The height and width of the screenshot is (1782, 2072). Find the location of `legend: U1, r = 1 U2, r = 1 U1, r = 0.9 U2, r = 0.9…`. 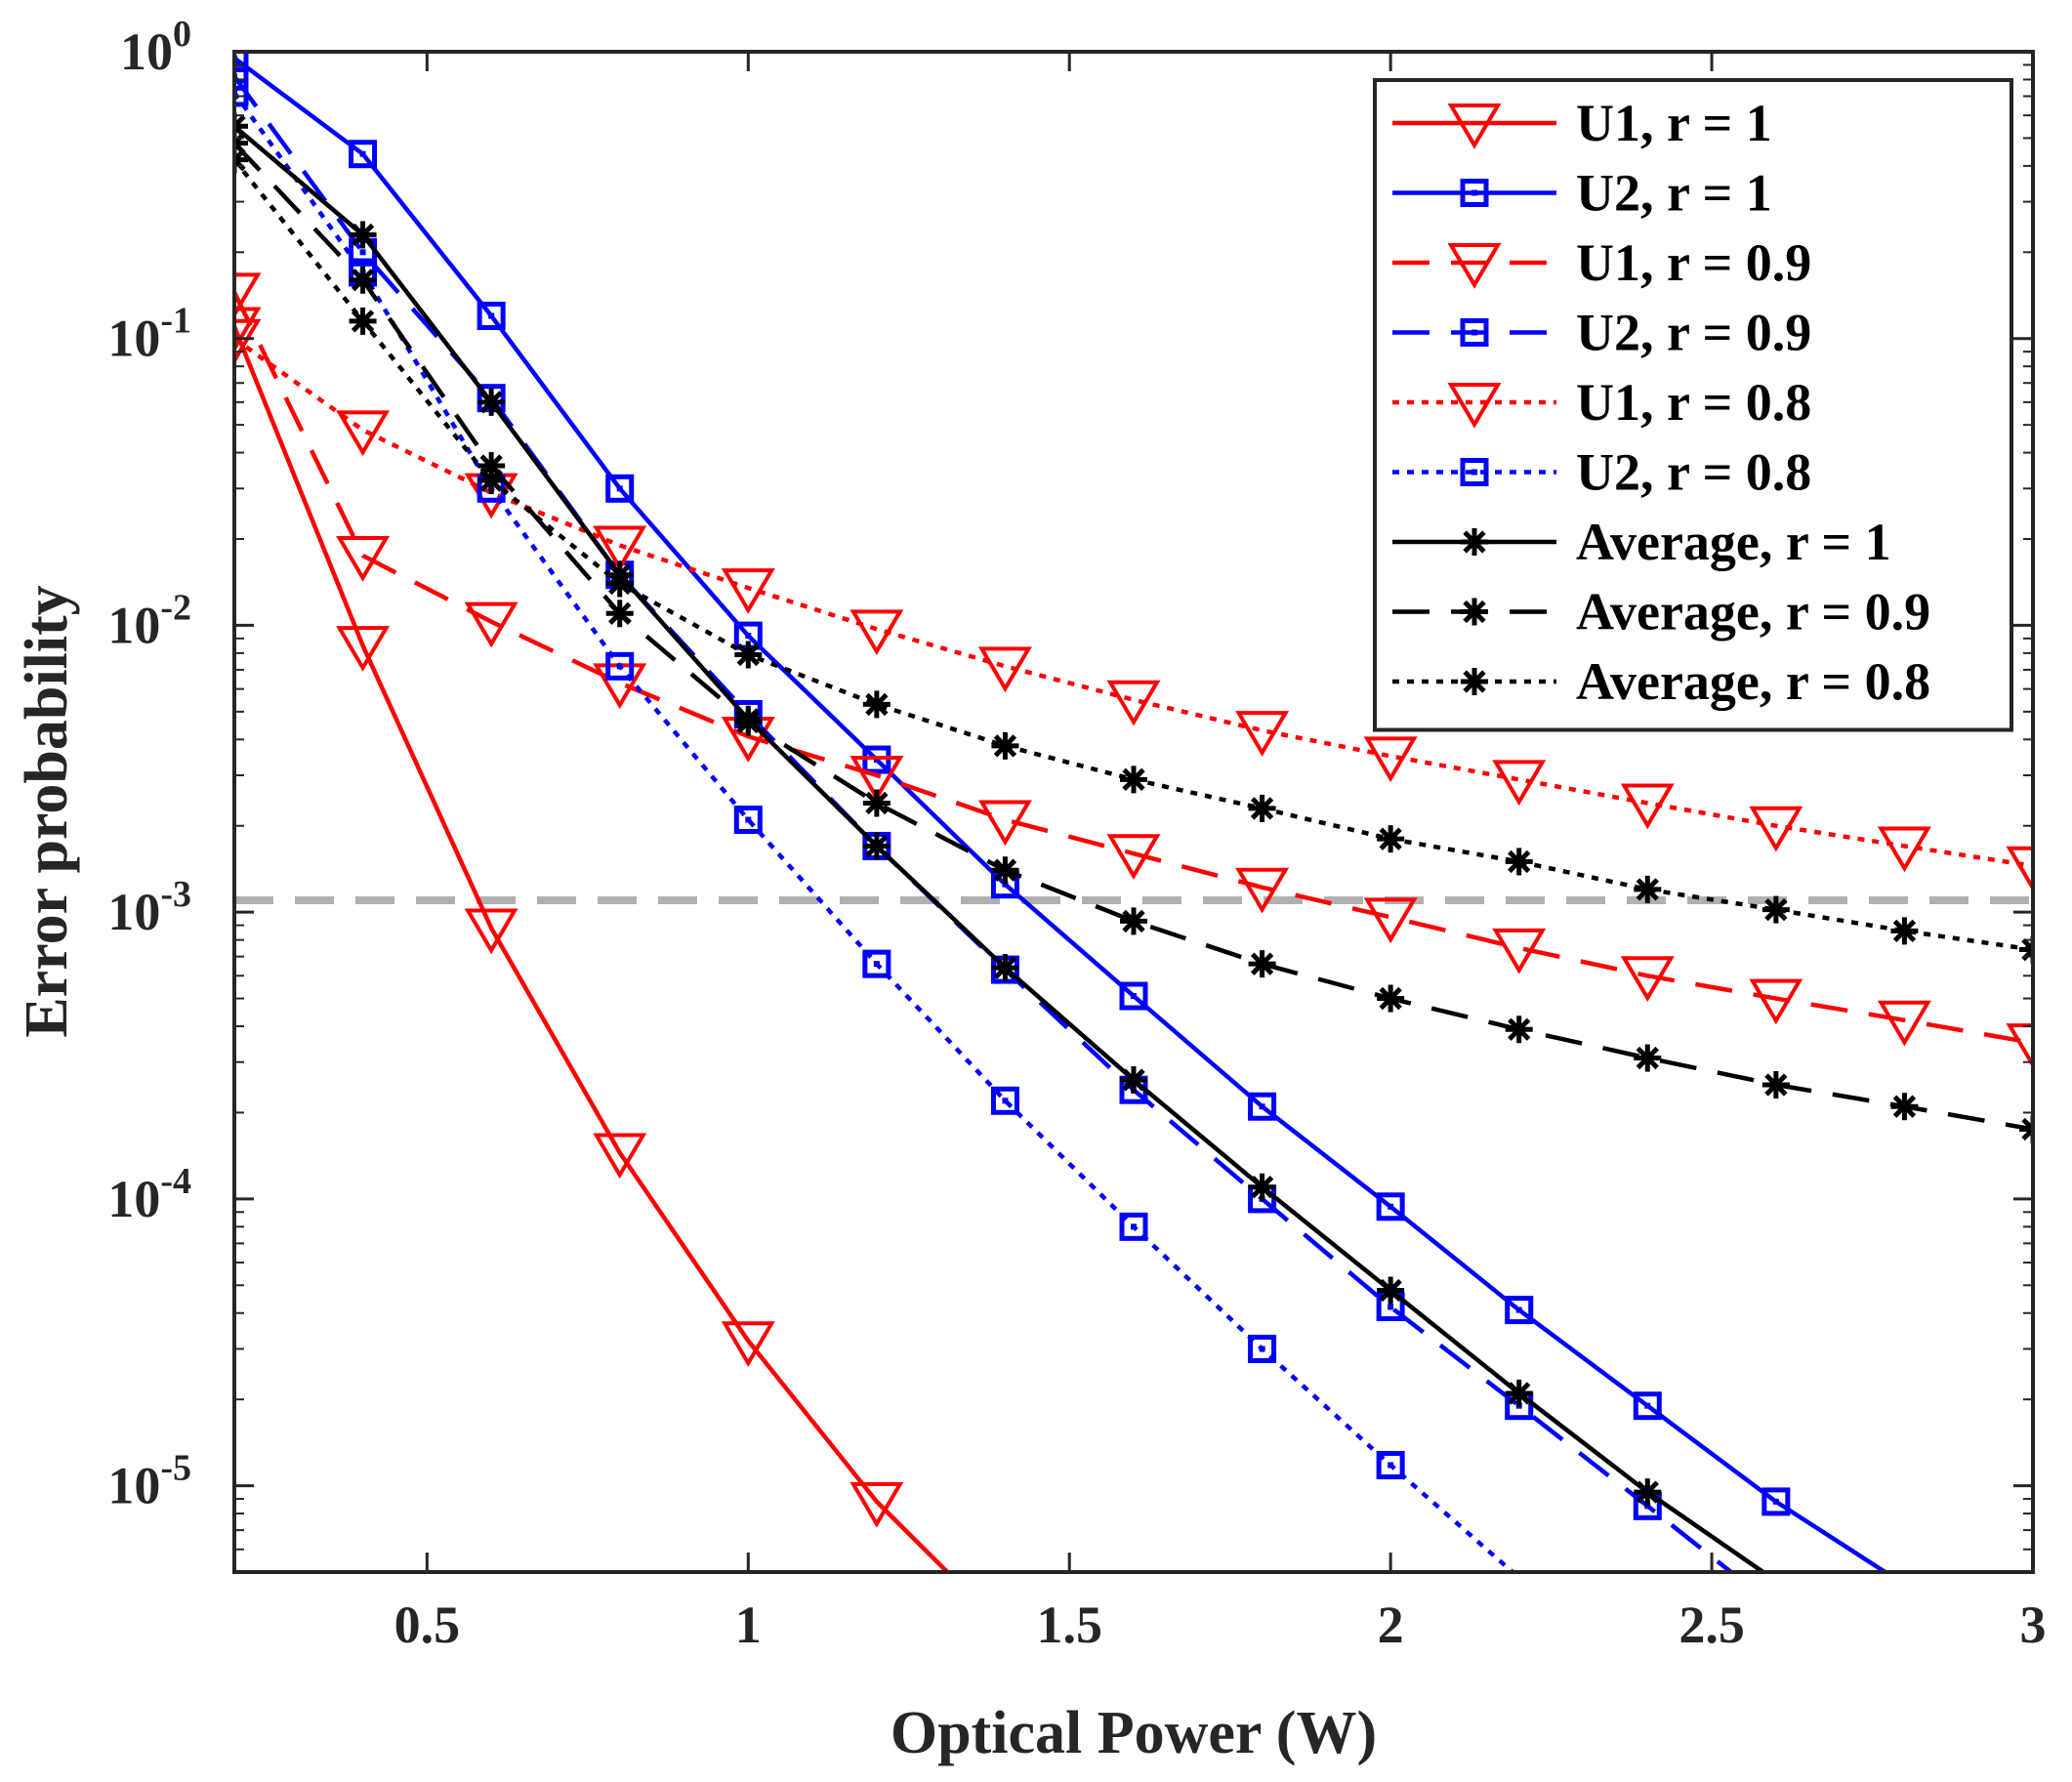

legend: U1, r = 1 U2, r = 1 U1, r = 0.9 U2, r = 0.9… is located at coordinates (1693, 405).